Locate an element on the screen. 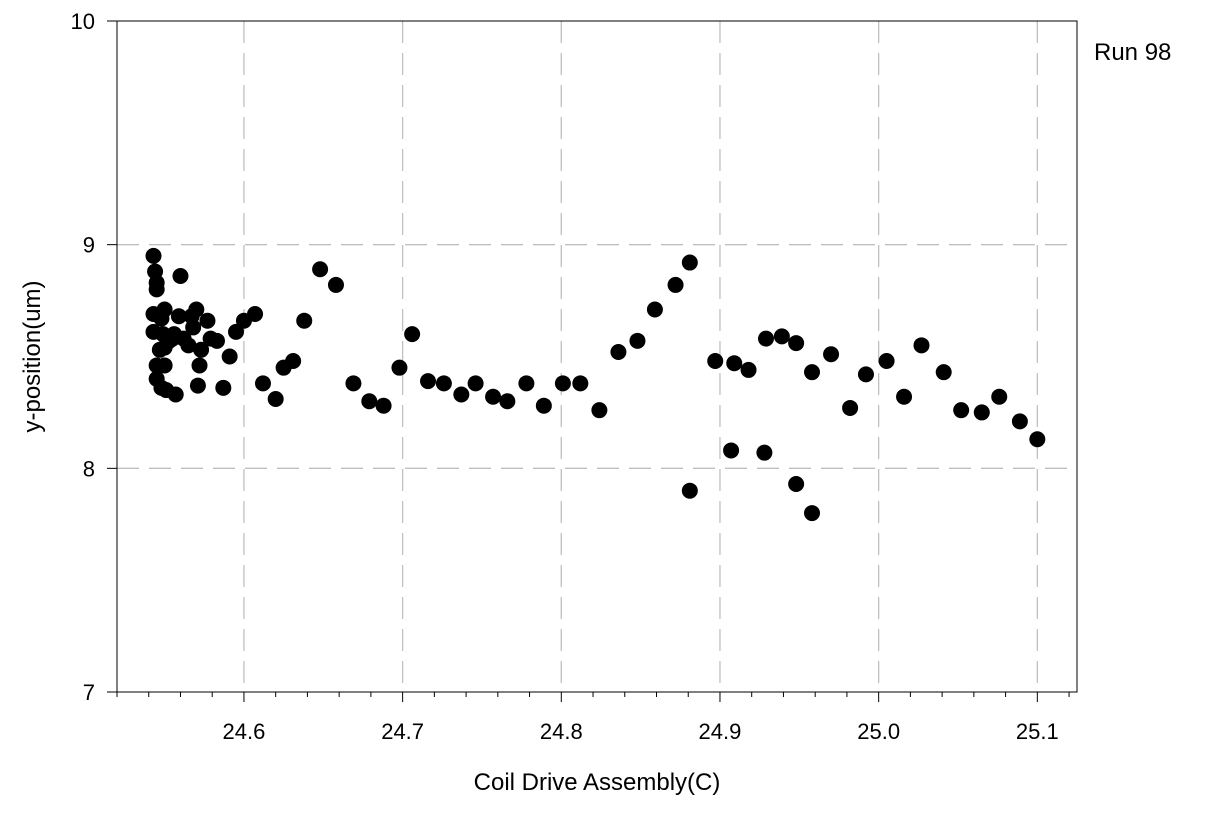 The height and width of the screenshot is (816, 1209). y-tick-label: 7 is located at coordinates (89, 692).